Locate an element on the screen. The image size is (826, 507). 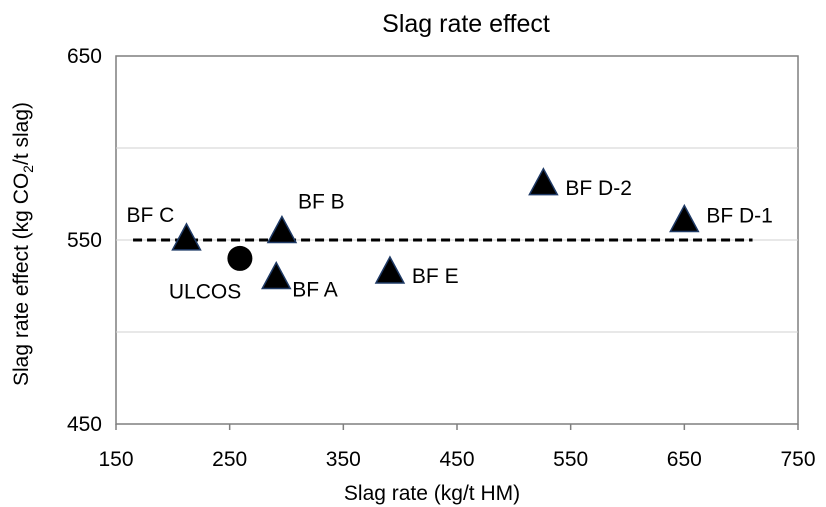
marker-bf-e is located at coordinates (390, 269).